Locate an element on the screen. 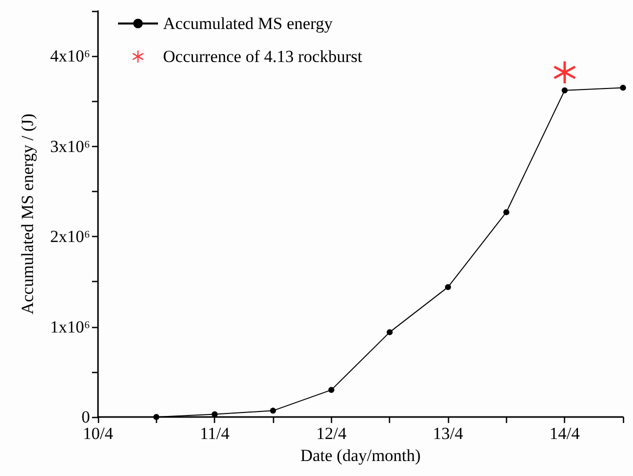 The width and height of the screenshot is (633, 476). y-tick-label: 2x10⁶ is located at coordinates (70, 236).